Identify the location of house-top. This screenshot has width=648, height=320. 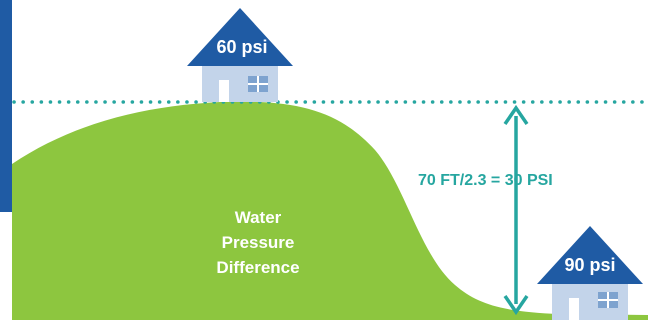
(240, 55).